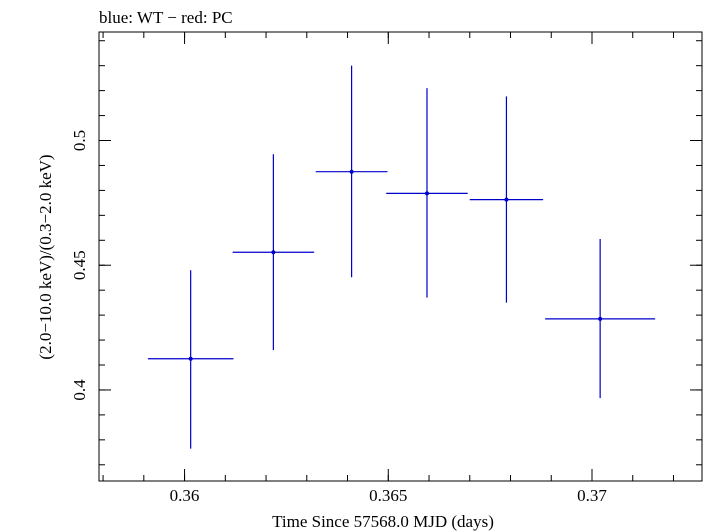  What do you see at coordinates (388, 495) in the screenshot?
I see `x-tick-label: 0.365` at bounding box center [388, 495].